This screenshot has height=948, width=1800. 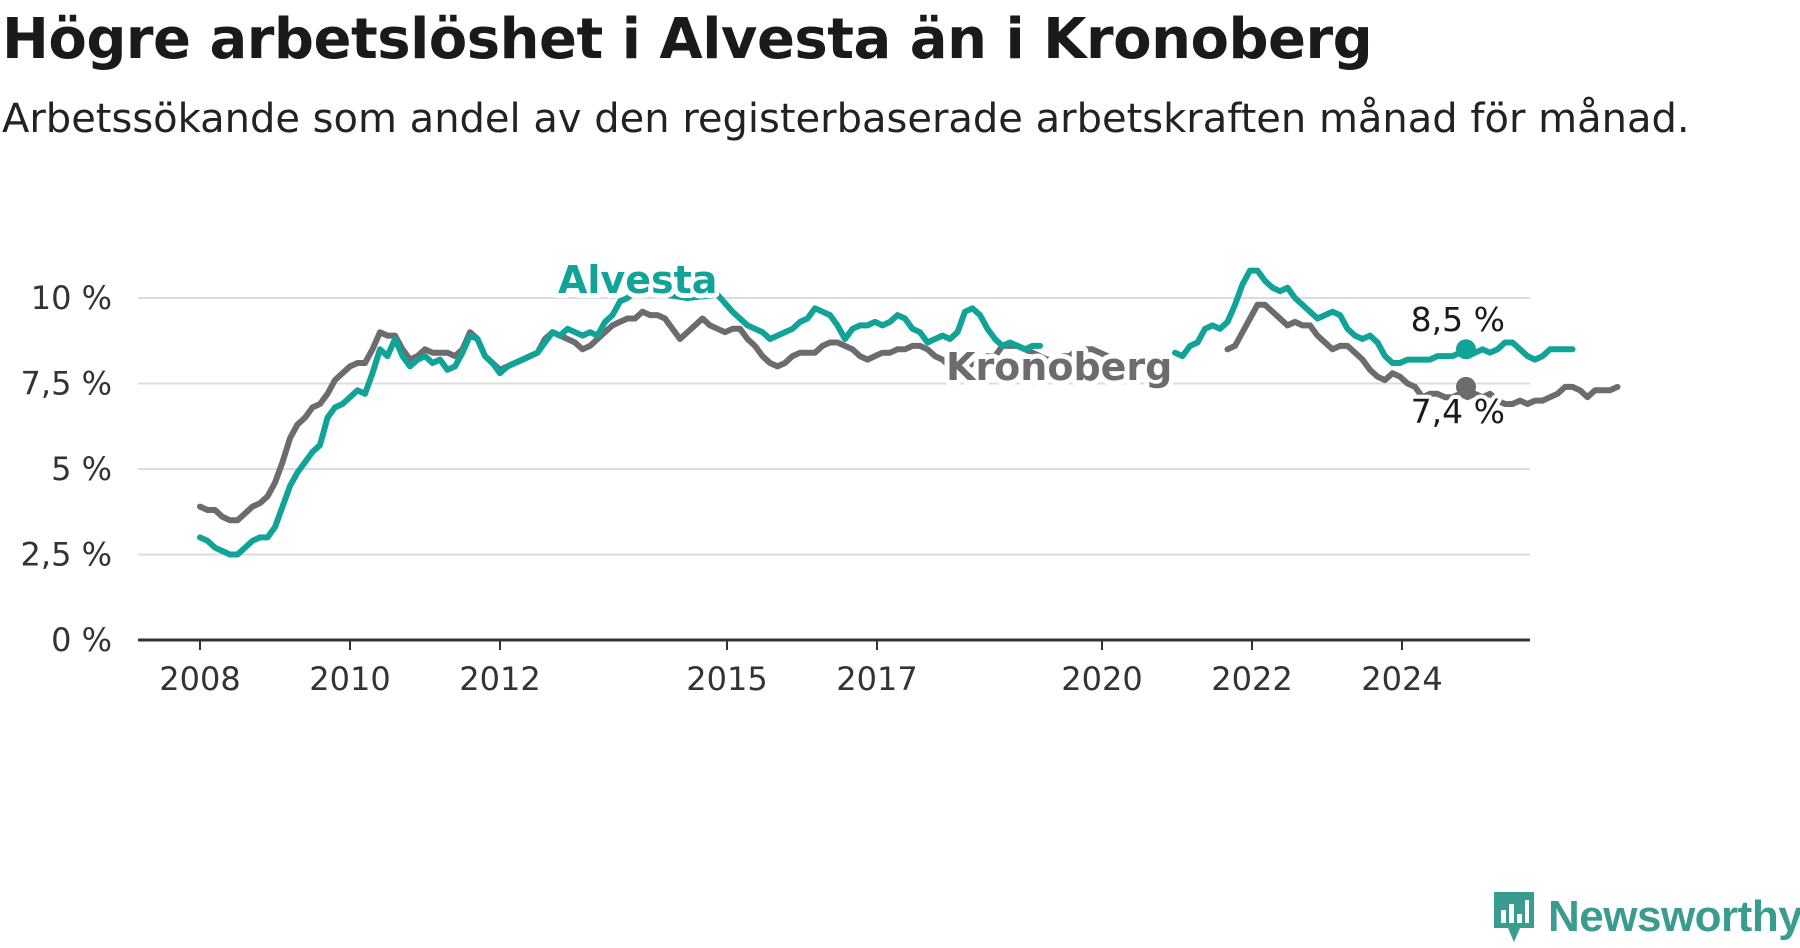 I want to click on brand-name: Newsworthy, so click(x=1674, y=916).